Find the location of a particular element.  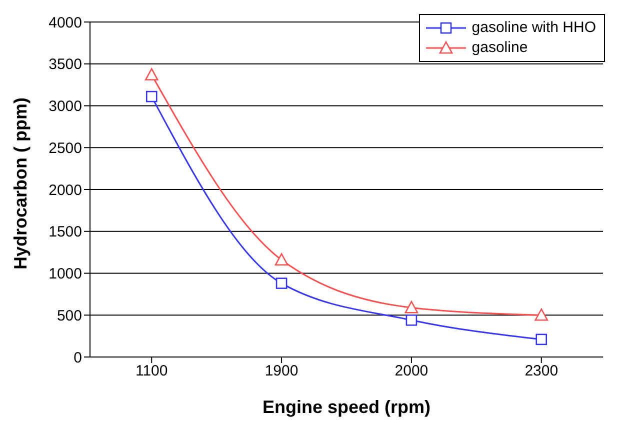

x-tick-label: 2300 is located at coordinates (541, 371).